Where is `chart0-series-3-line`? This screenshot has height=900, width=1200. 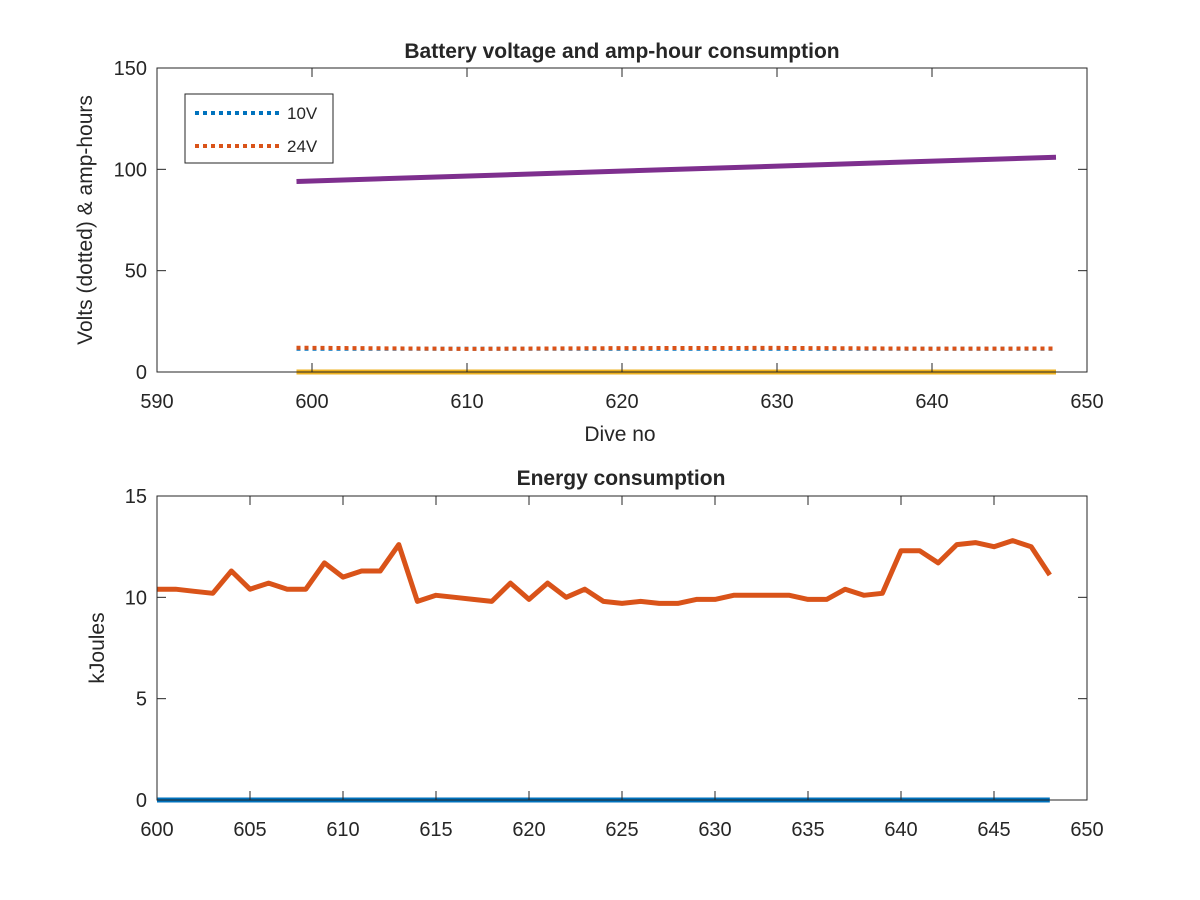
chart0-series-3-line is located at coordinates (676, 169).